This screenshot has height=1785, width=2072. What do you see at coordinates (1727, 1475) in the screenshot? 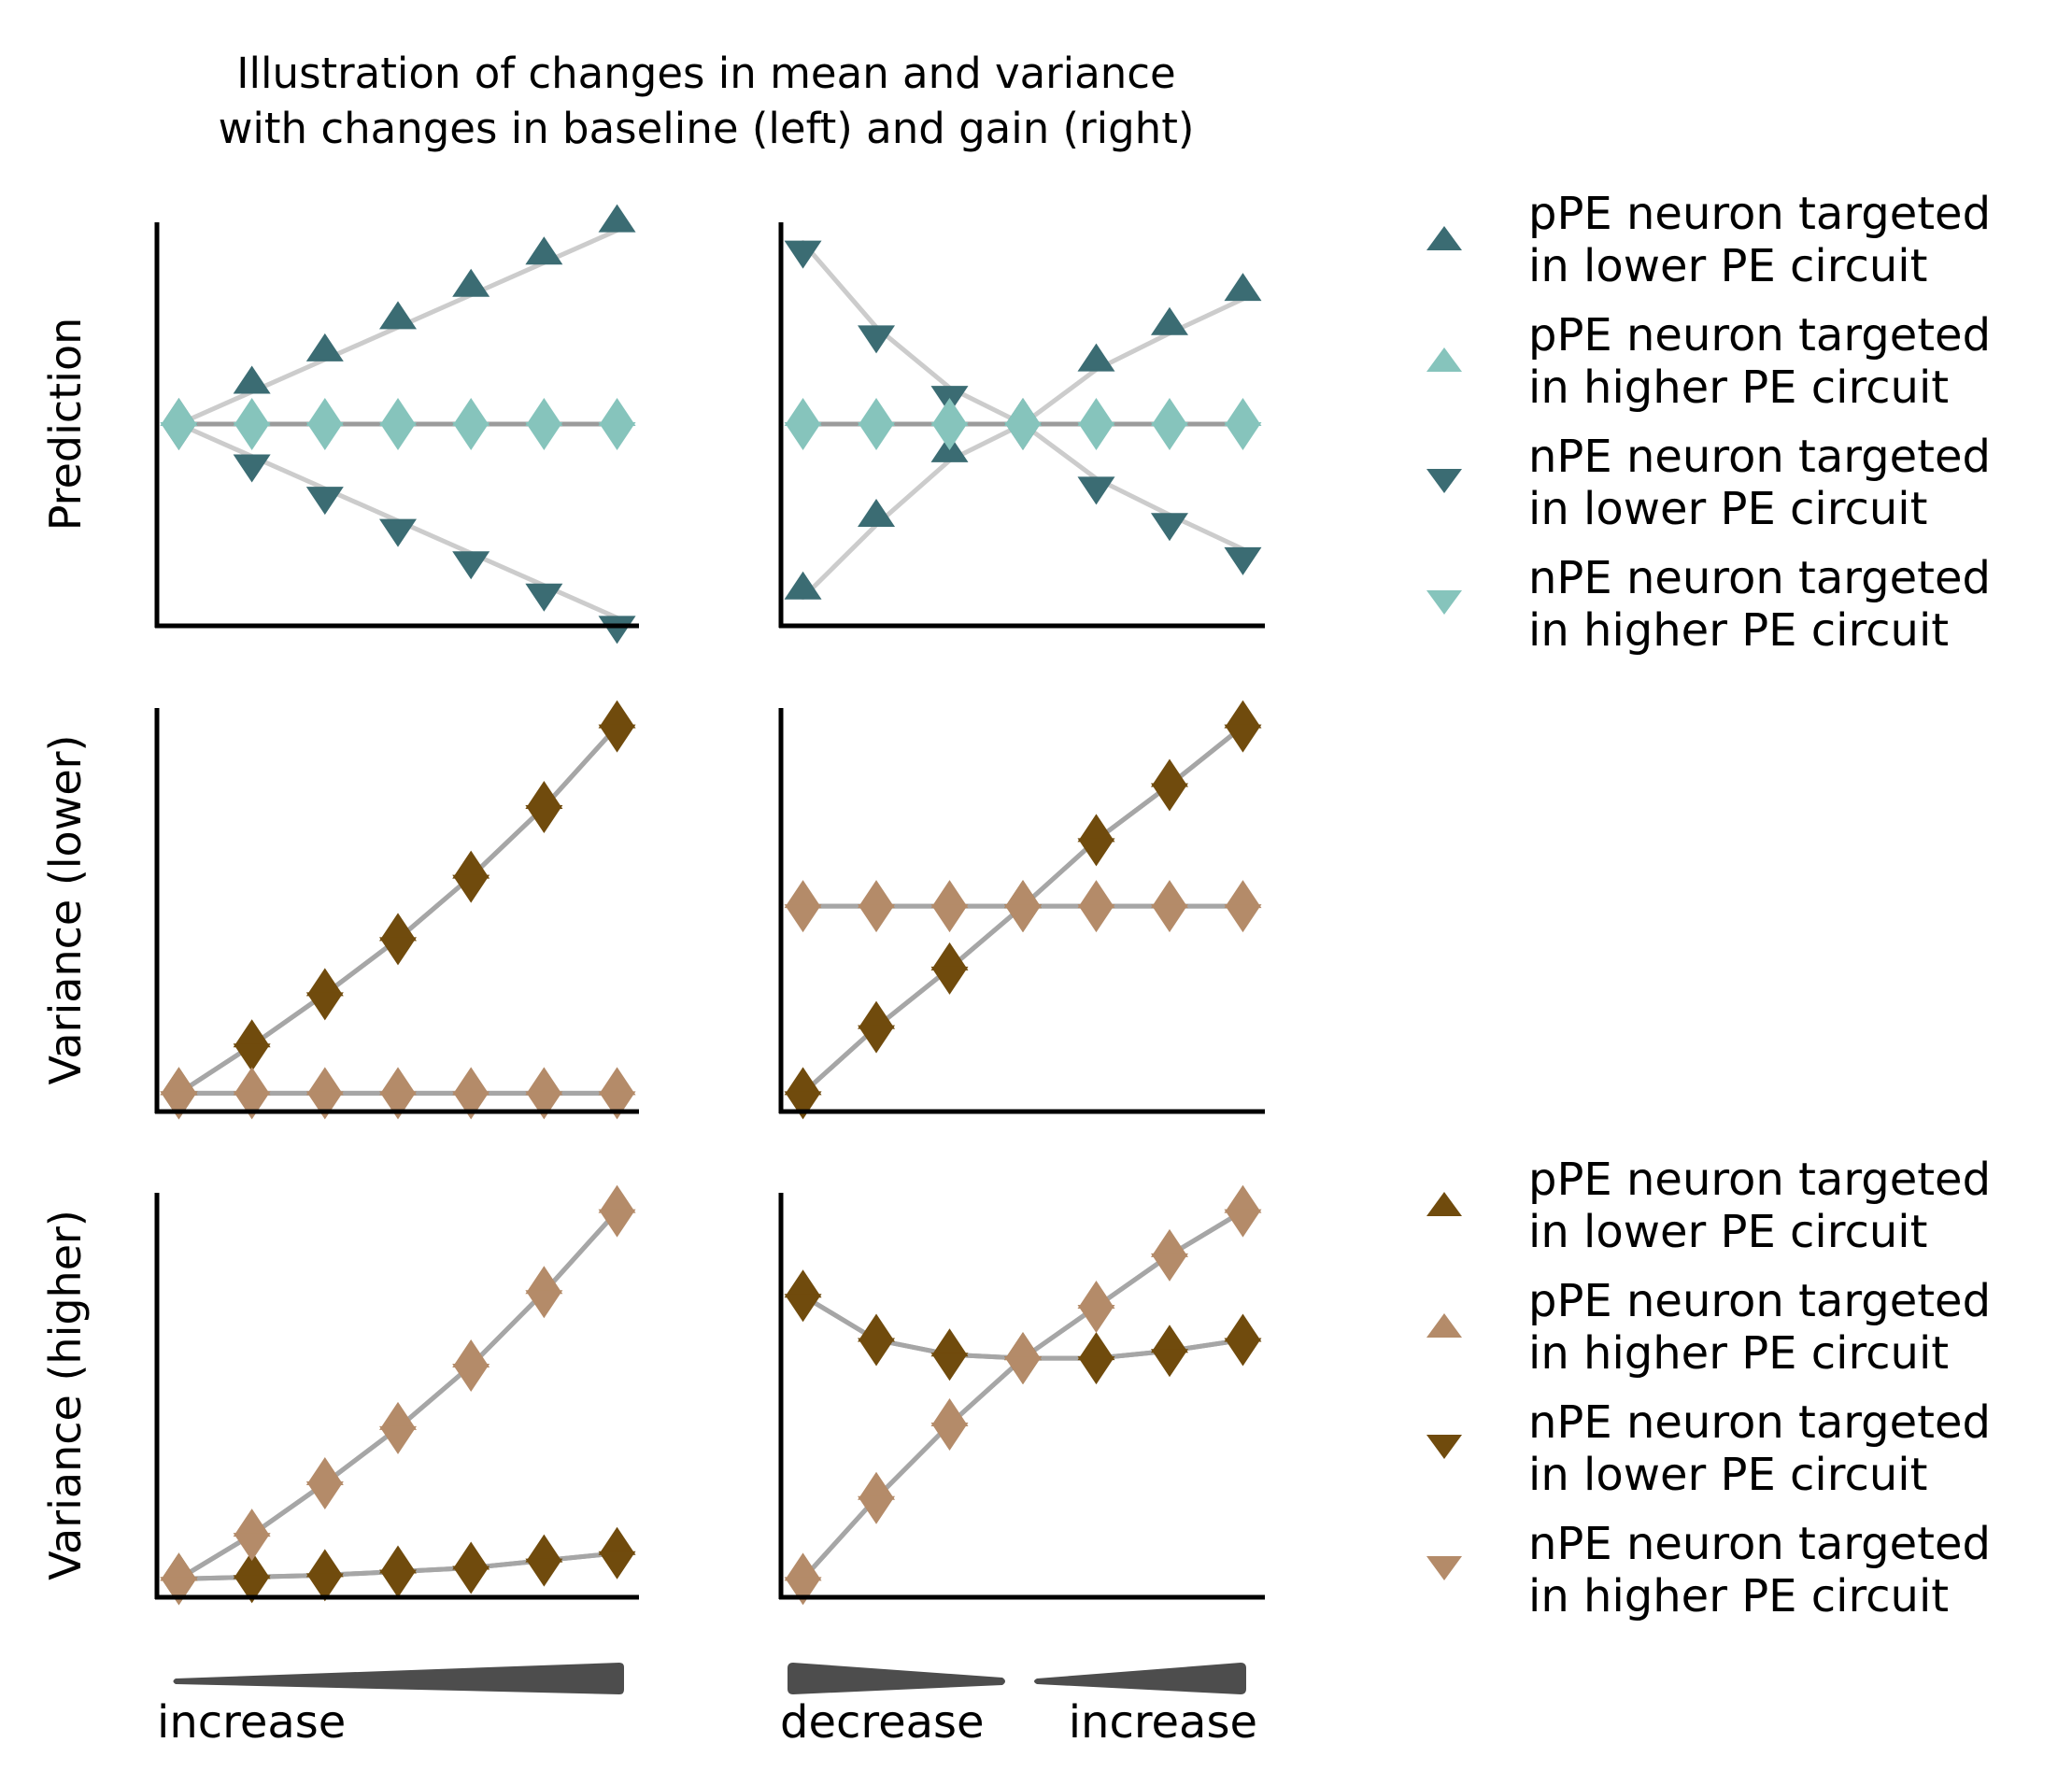
I see `legend-label-line2: in lower PE circuit` at bounding box center [1727, 1475].